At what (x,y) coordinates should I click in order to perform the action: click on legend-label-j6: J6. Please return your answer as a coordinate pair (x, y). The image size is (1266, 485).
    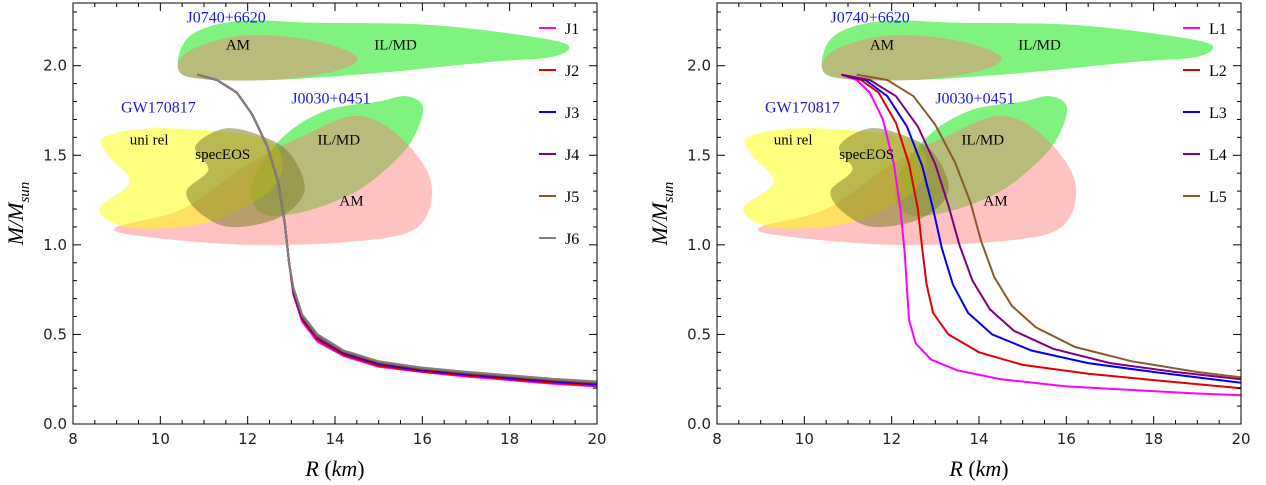
    Looking at the image, I should click on (572, 239).